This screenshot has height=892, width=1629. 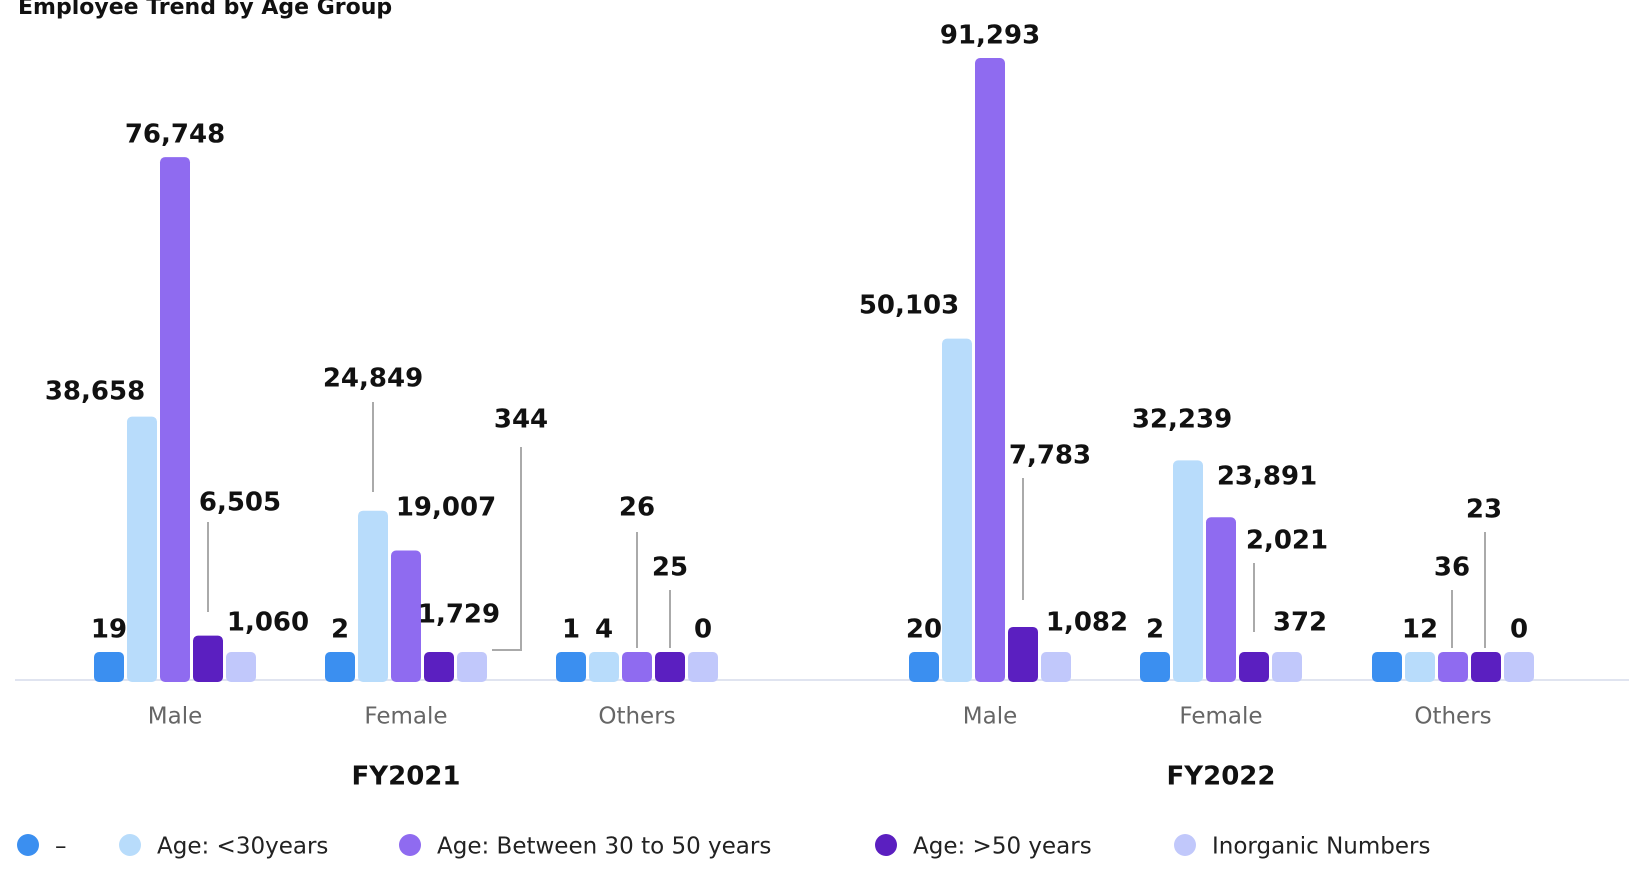 What do you see at coordinates (242, 847) in the screenshot?
I see `legend-label: Age: <30years` at bounding box center [242, 847].